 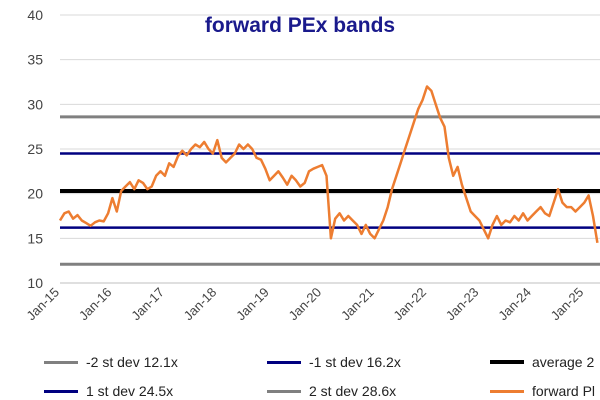 I want to click on y-tick-label: 15, so click(x=35, y=238).